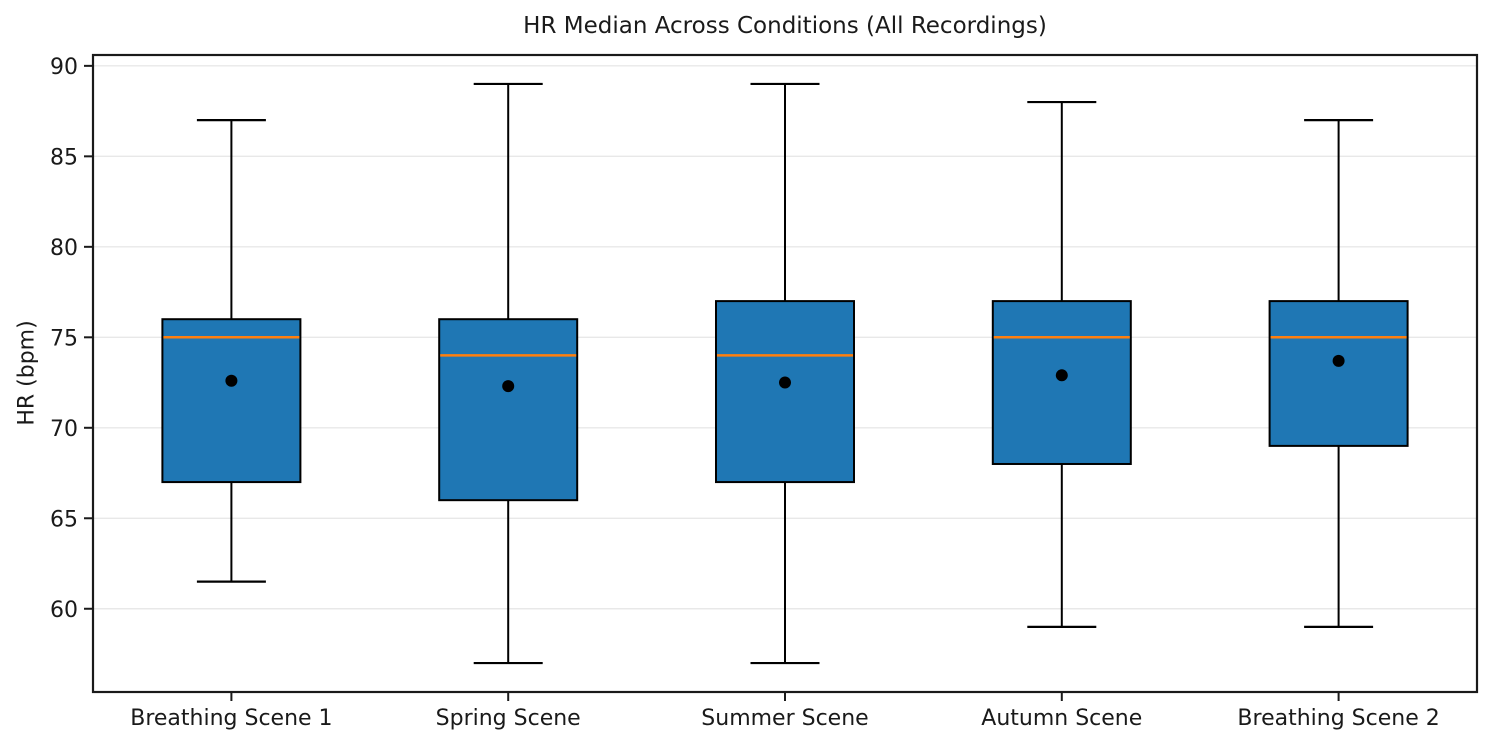 The image size is (1500, 750). What do you see at coordinates (231, 718) in the screenshot?
I see `x-tick-label-breathing-scene-1: Breathing Scene 1` at bounding box center [231, 718].